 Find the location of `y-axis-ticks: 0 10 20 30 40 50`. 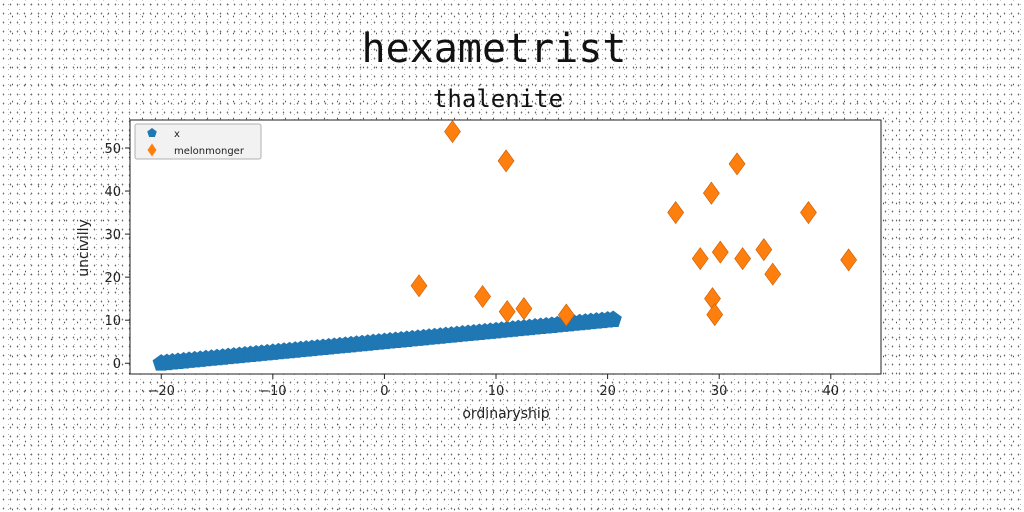

y-axis-ticks: 0 10 20 30 40 50 is located at coordinates (117, 257).